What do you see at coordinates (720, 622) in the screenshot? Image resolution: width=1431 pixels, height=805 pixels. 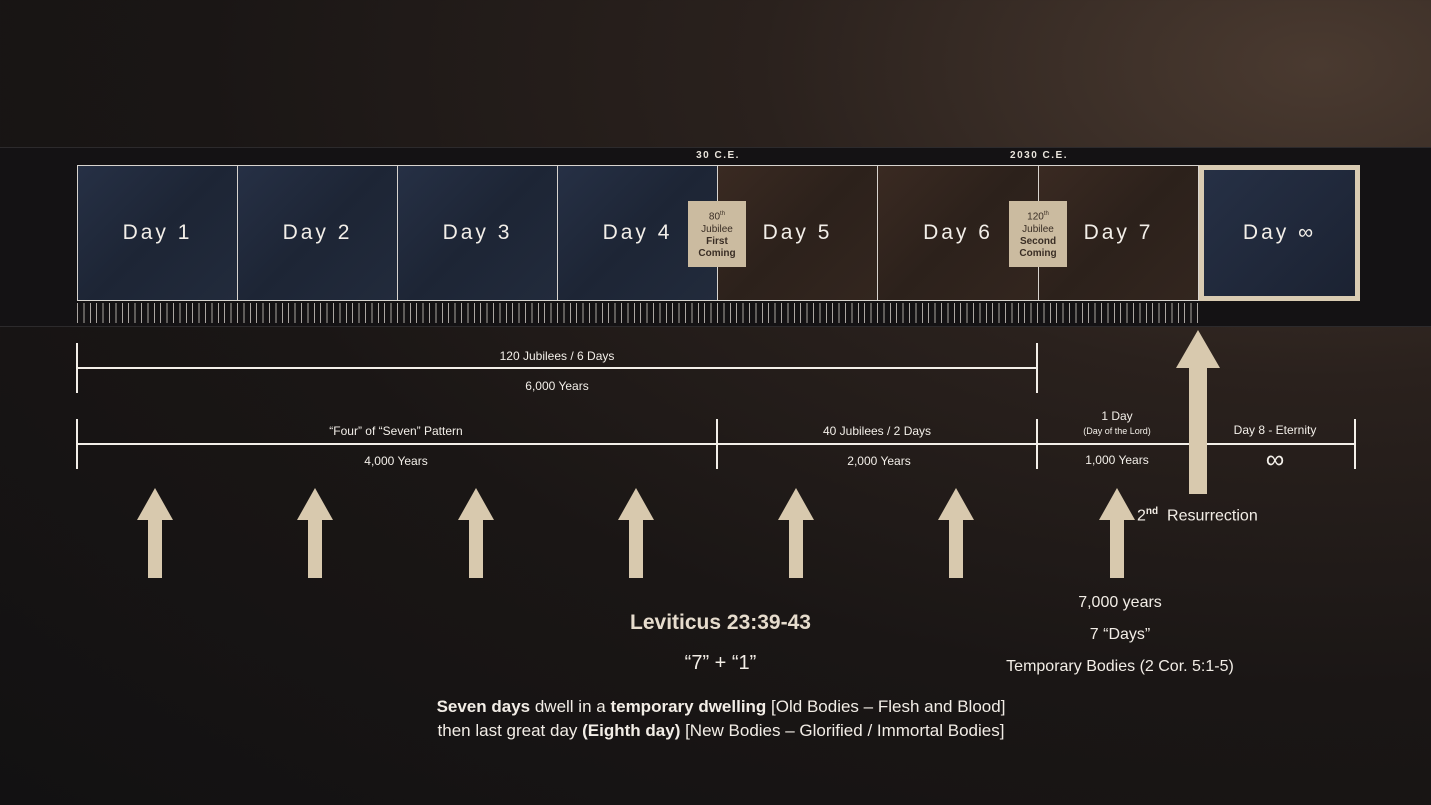 I see `scripture-title: Leviticus 23:39-43` at bounding box center [720, 622].